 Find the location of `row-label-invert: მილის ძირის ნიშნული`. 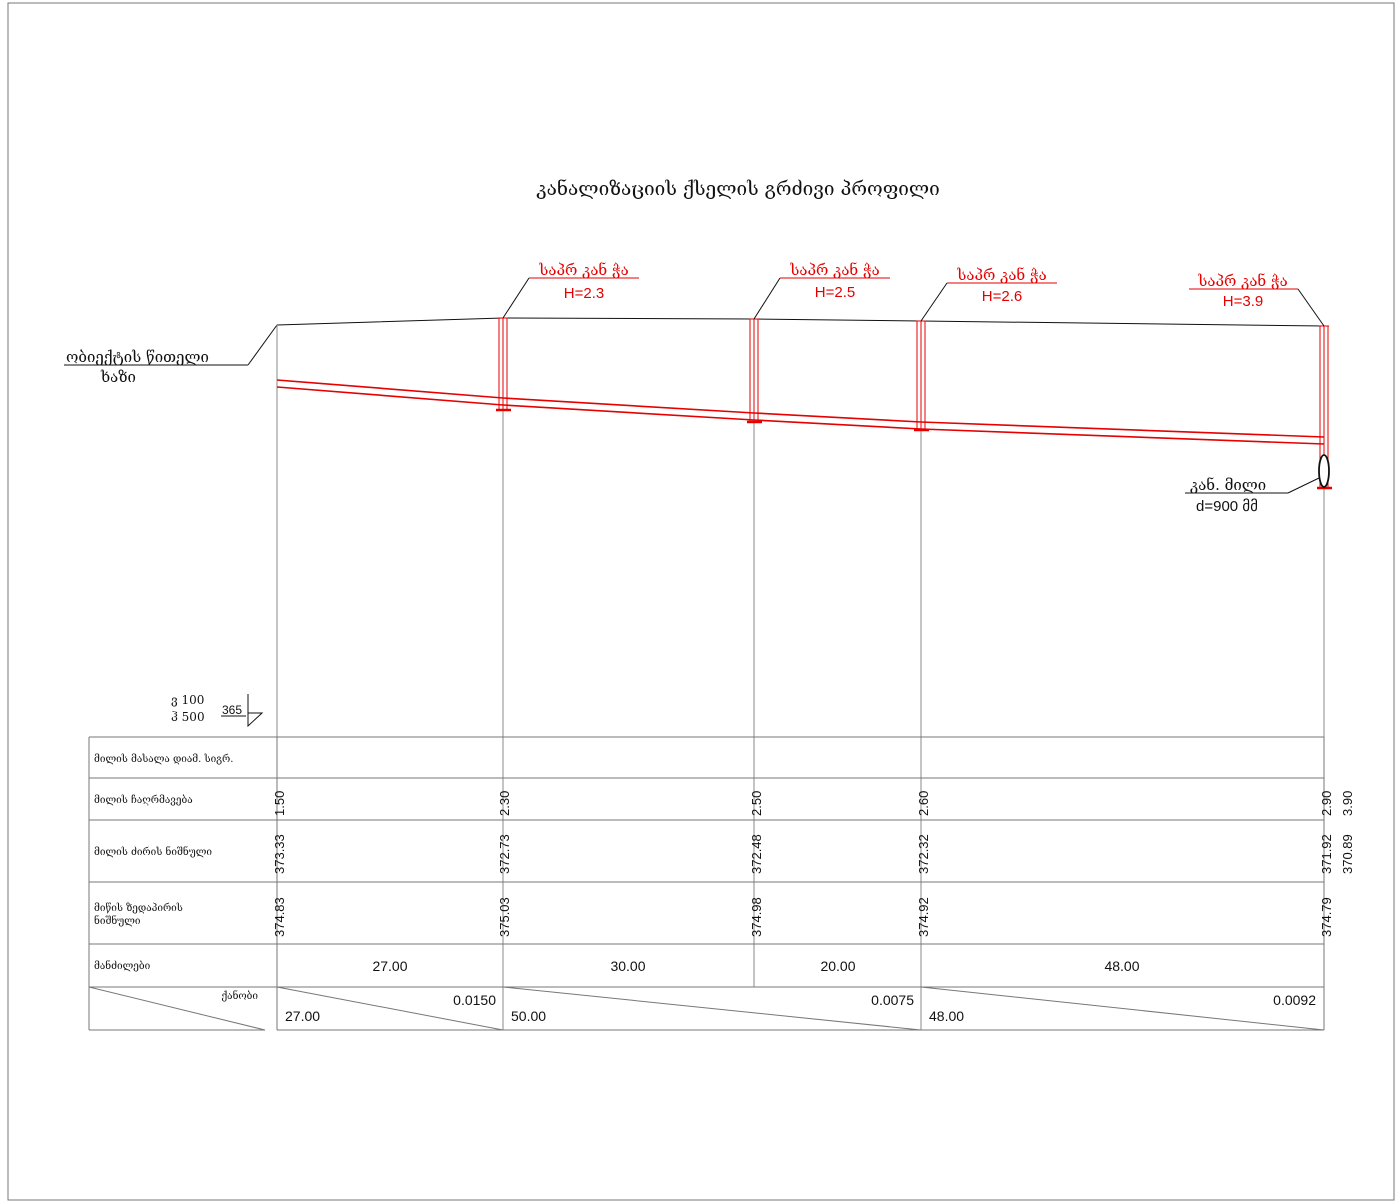

row-label-invert: მილის ძირის ნიშნული is located at coordinates (153, 852).